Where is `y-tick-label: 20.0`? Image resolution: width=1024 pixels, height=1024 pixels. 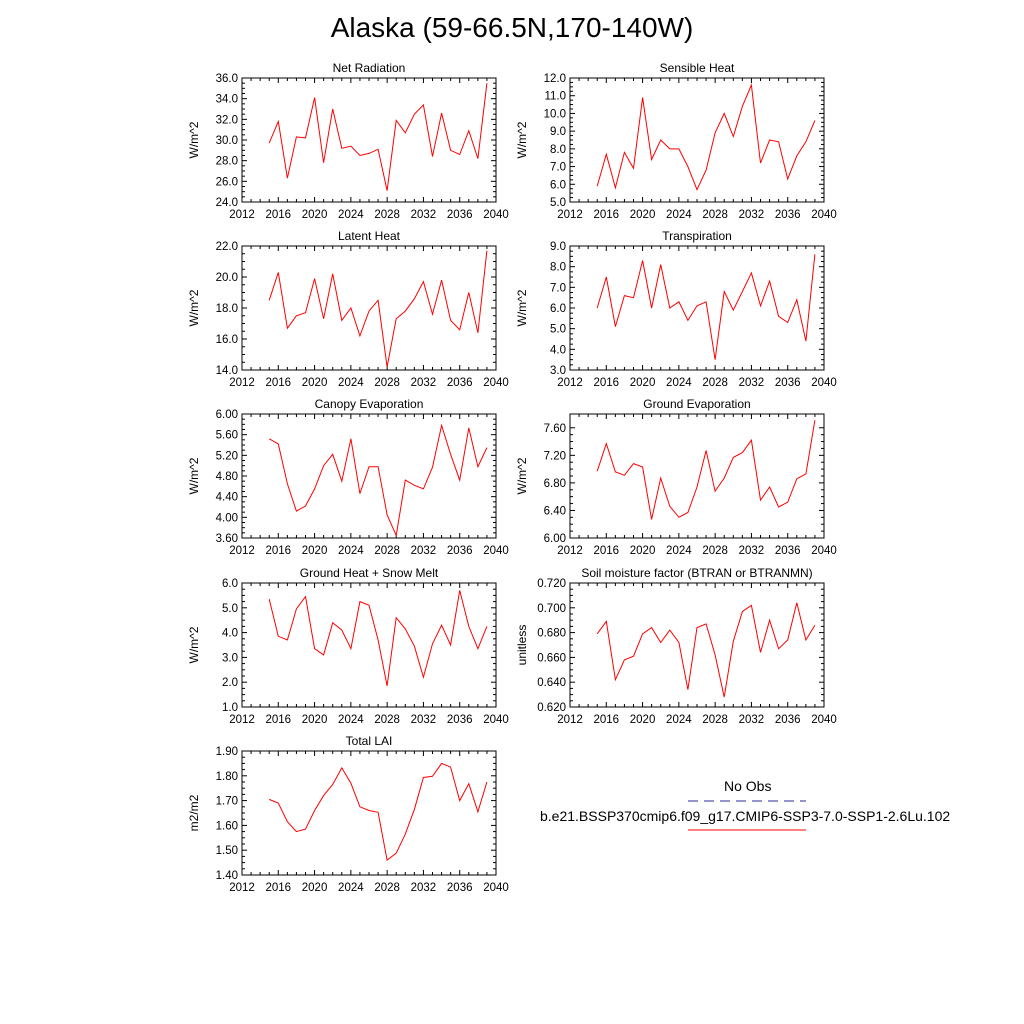
y-tick-label: 20.0 is located at coordinates (227, 278).